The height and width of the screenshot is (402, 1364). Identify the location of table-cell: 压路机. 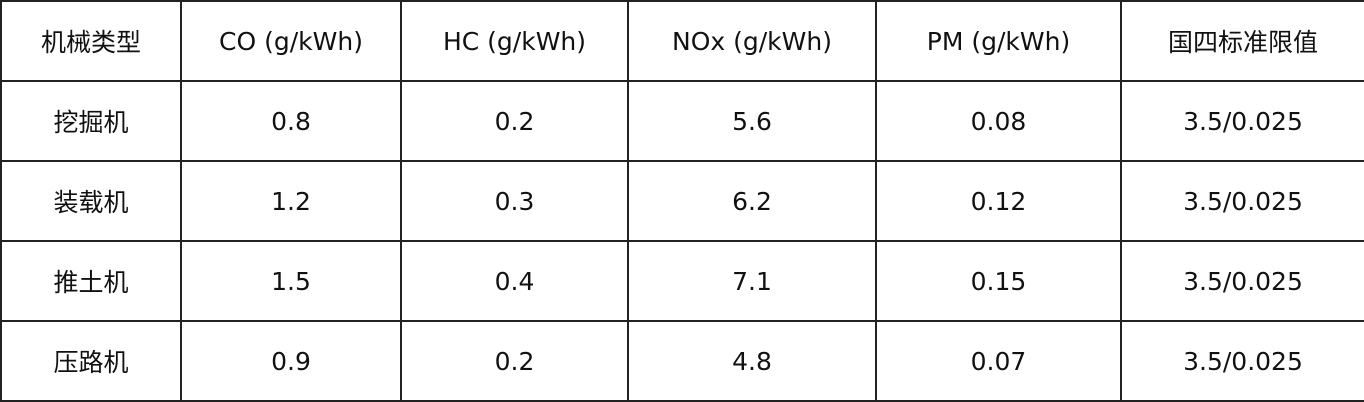
(92, 362).